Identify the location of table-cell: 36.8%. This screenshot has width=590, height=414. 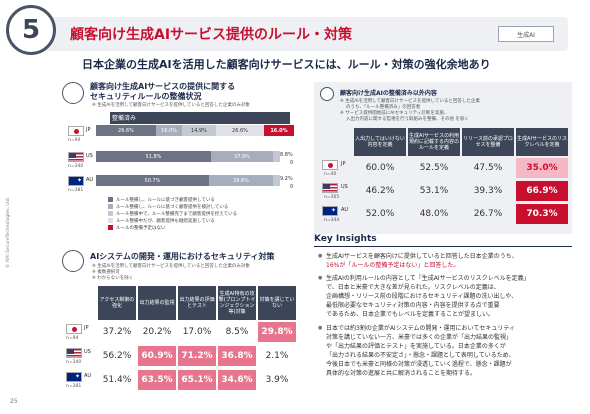
(237, 356).